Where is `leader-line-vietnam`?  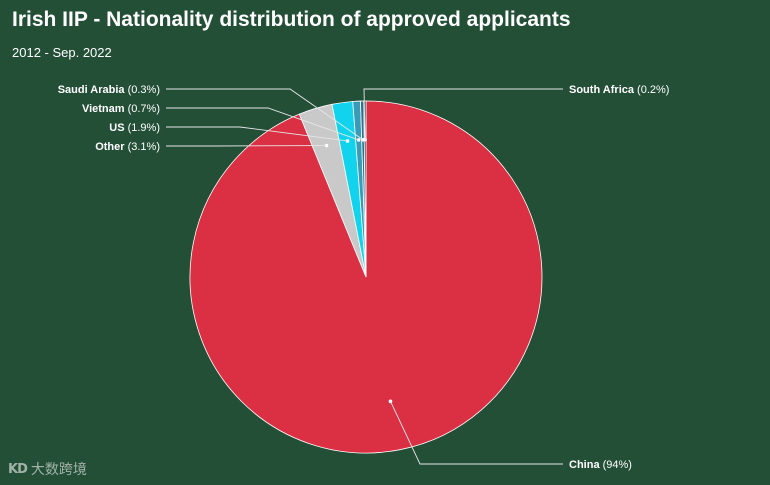
leader-line-vietnam is located at coordinates (262, 124).